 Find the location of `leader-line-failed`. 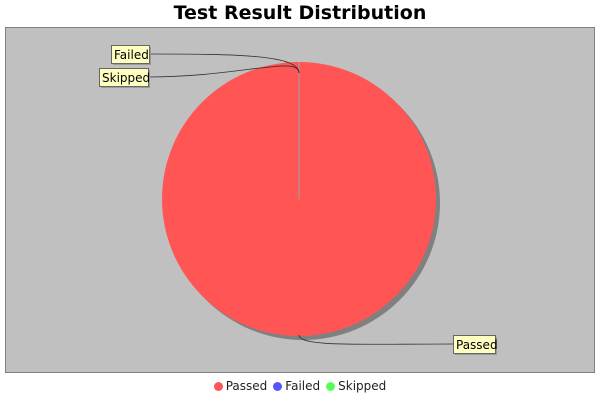

leader-line-failed is located at coordinates (224, 63).